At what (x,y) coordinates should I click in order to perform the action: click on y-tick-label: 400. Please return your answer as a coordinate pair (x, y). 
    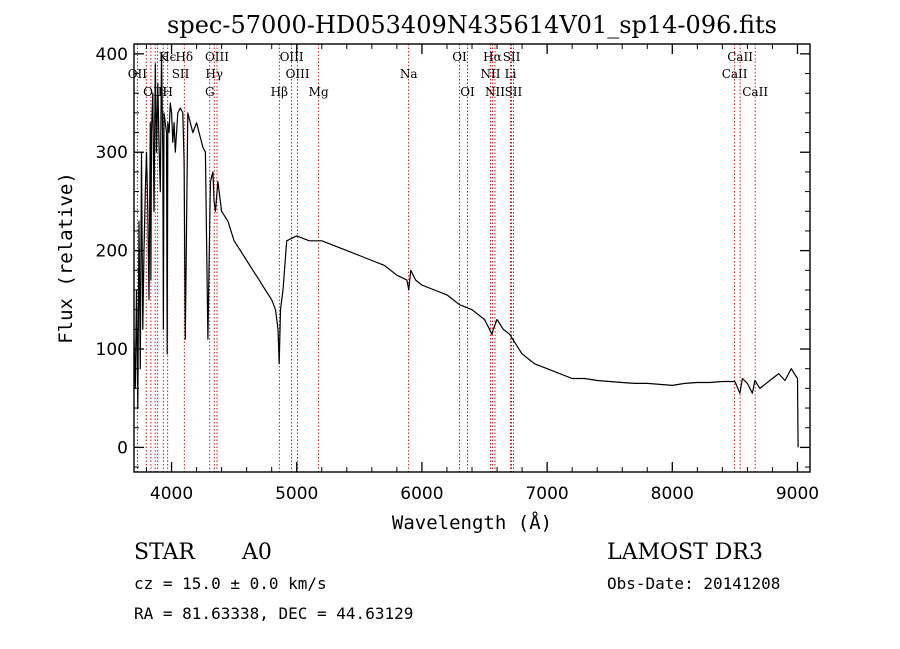
    Looking at the image, I should click on (112, 55).